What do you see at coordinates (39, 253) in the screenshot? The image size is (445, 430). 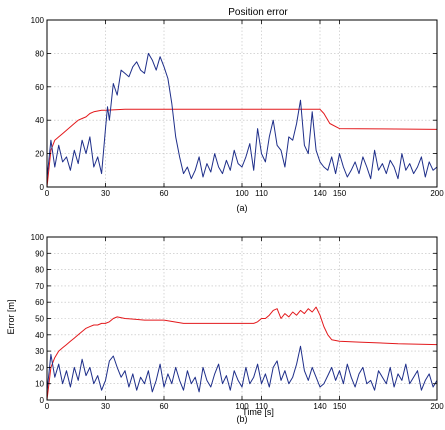 I see `y-tick-label: 90` at bounding box center [39, 253].